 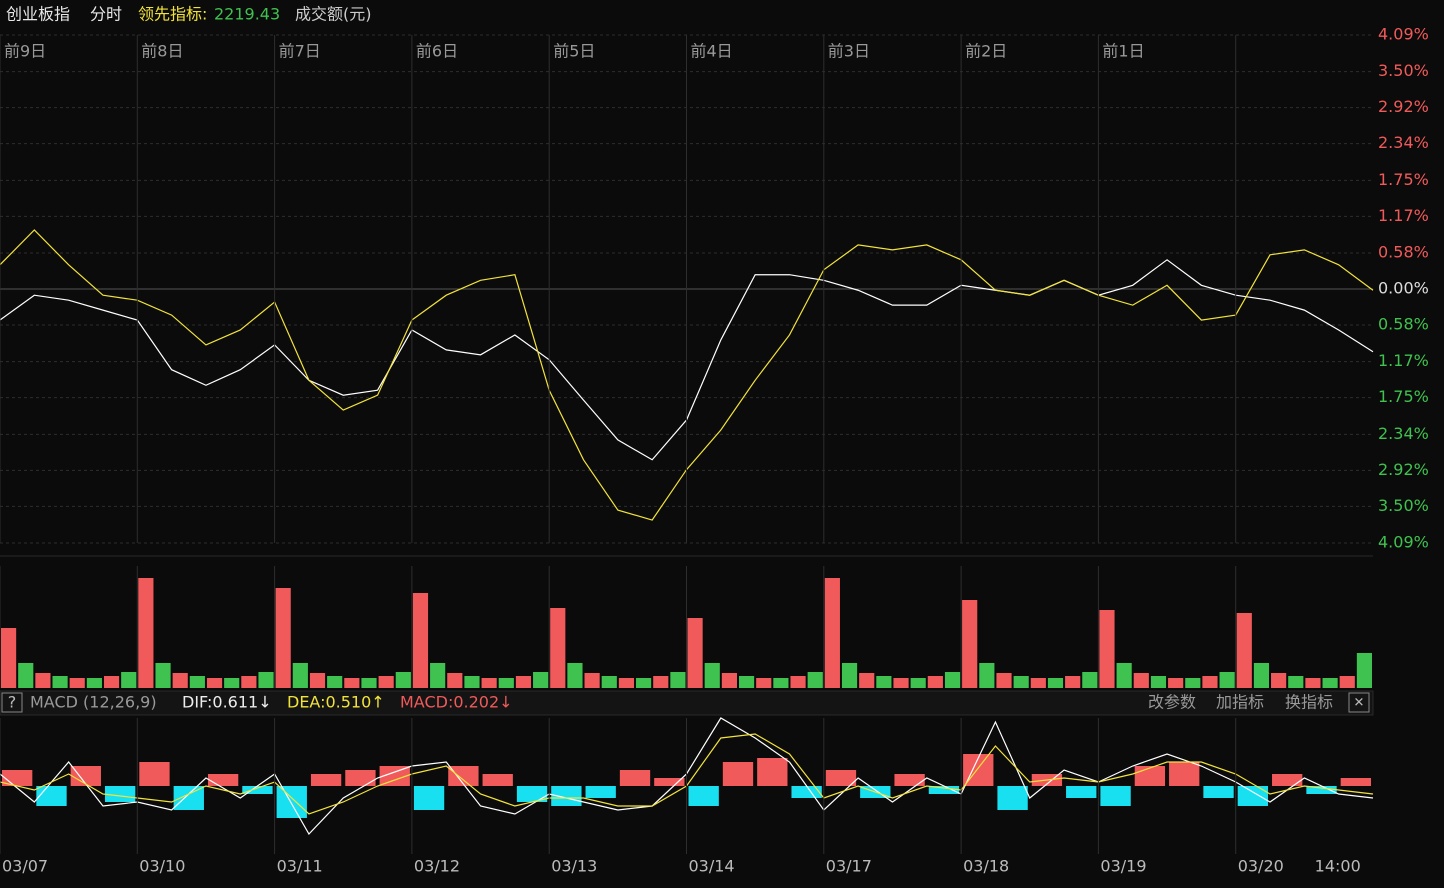 What do you see at coordinates (300, 51) in the screenshot?
I see `day-label: 前7日` at bounding box center [300, 51].